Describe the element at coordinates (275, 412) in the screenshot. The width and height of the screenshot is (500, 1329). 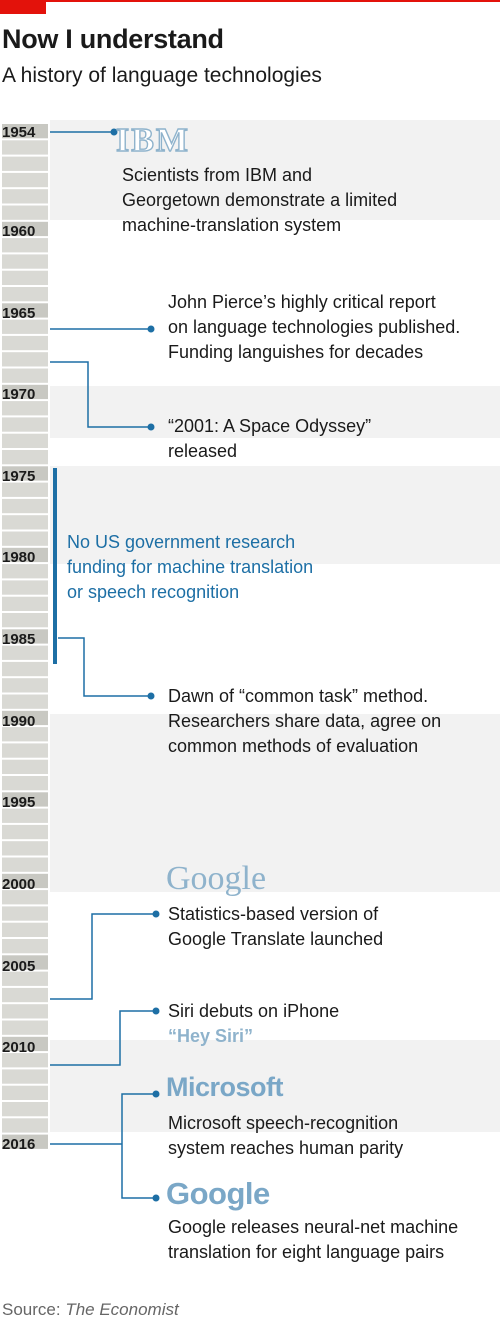
I see `band-1970` at that location.